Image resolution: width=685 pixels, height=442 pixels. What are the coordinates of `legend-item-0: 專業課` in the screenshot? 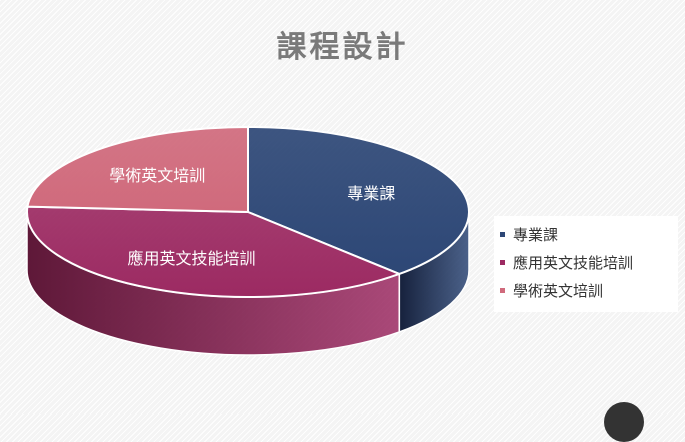 It's located at (586, 234).